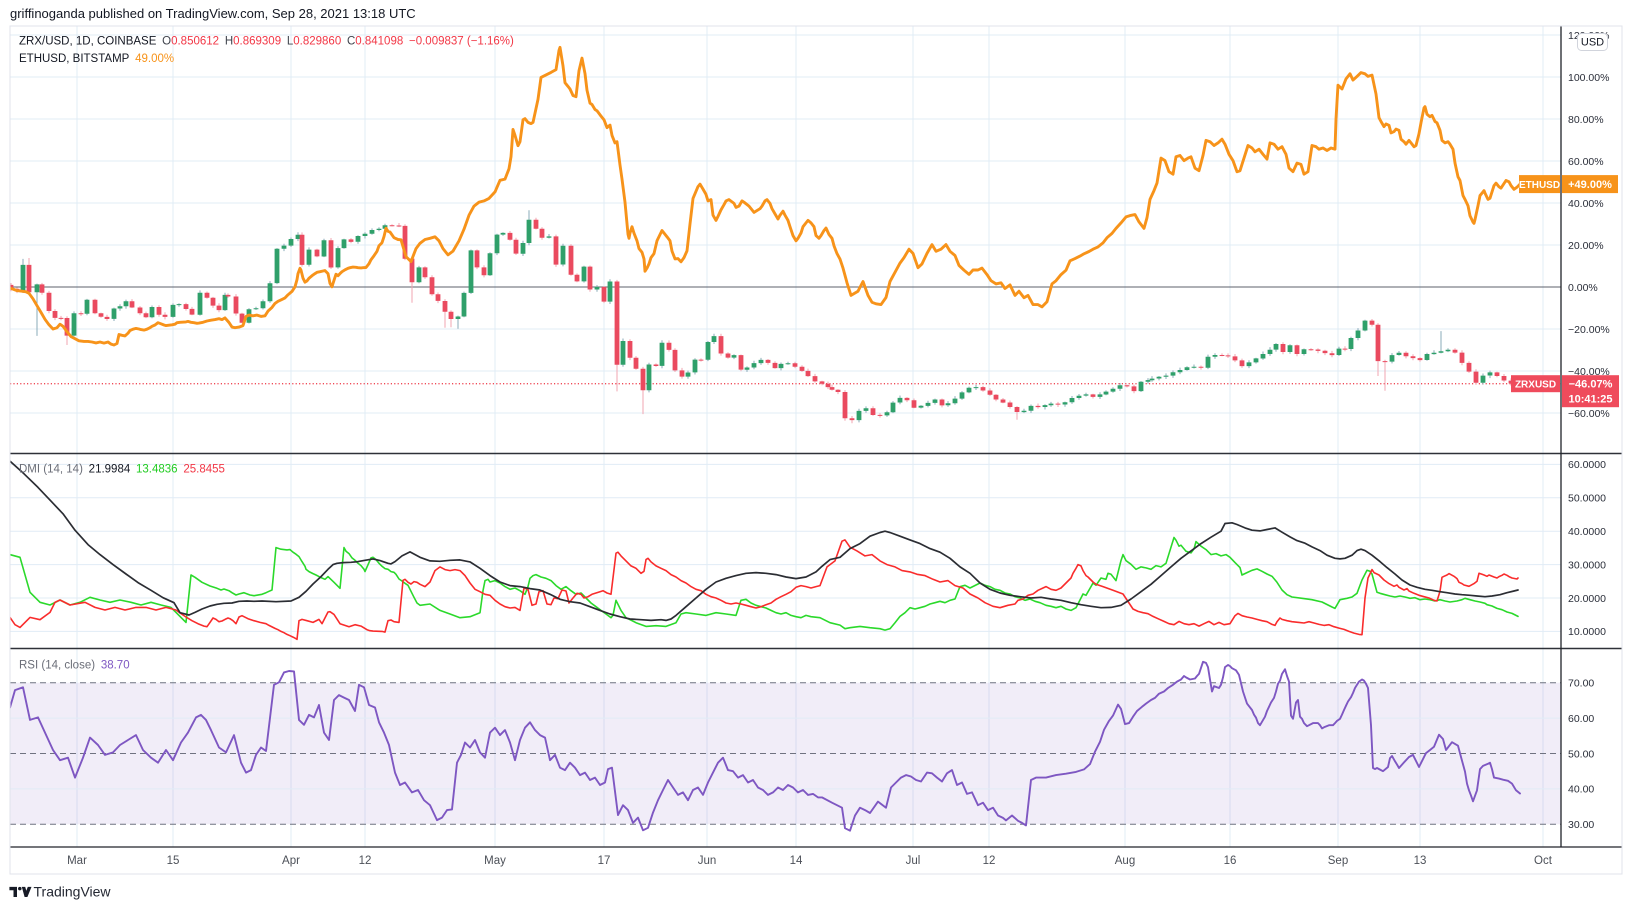 Image resolution: width=1633 pixels, height=915 pixels. What do you see at coordinates (604, 861) in the screenshot?
I see `svg-text: 17` at bounding box center [604, 861].